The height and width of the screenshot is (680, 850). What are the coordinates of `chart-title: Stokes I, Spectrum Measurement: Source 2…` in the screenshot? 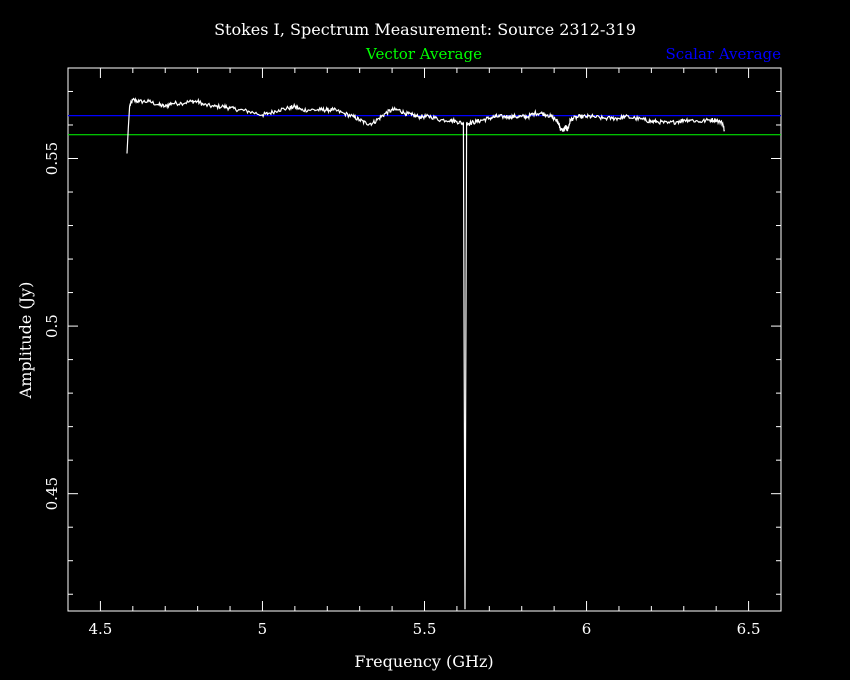 It's located at (425, 29).